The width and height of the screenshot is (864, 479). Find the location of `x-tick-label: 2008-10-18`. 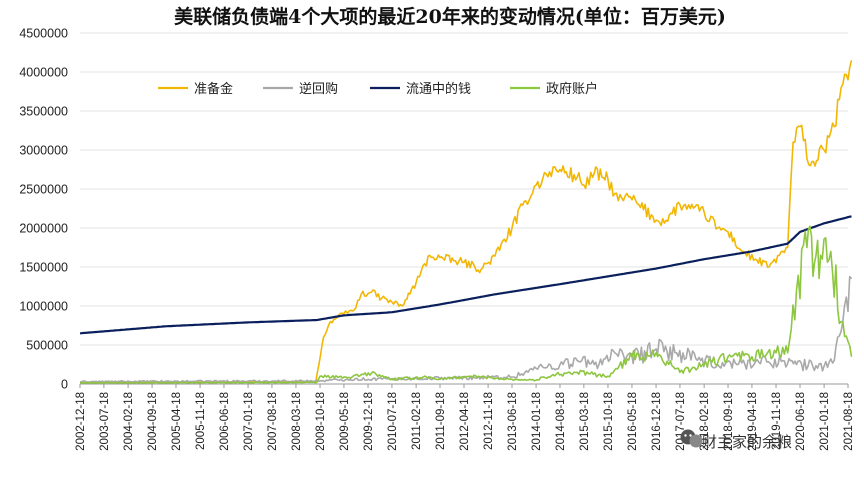

x-tick-label: 2008-10-18 is located at coordinates (321, 421).